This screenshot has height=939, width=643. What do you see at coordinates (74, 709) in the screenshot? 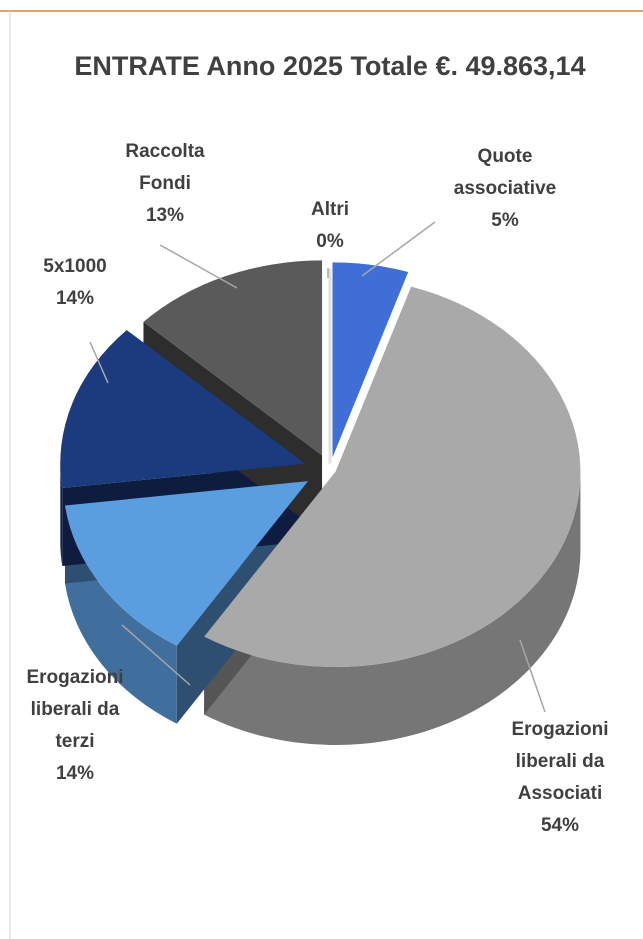
I see `category-label: Erogazioni liberali da terzi` at bounding box center [74, 709].